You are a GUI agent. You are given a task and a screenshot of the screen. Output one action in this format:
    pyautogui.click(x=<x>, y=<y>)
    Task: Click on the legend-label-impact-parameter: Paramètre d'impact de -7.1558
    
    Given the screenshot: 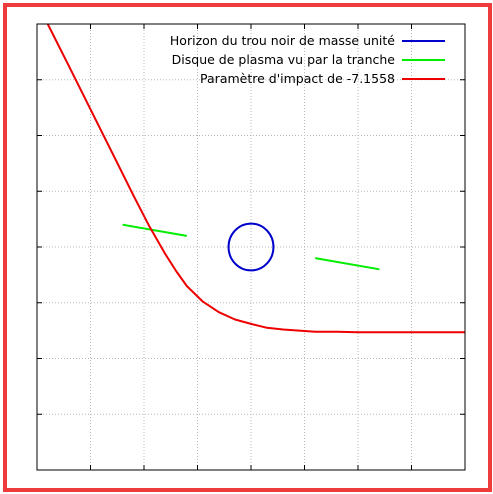 What is the action you would take?
    pyautogui.click(x=297, y=78)
    